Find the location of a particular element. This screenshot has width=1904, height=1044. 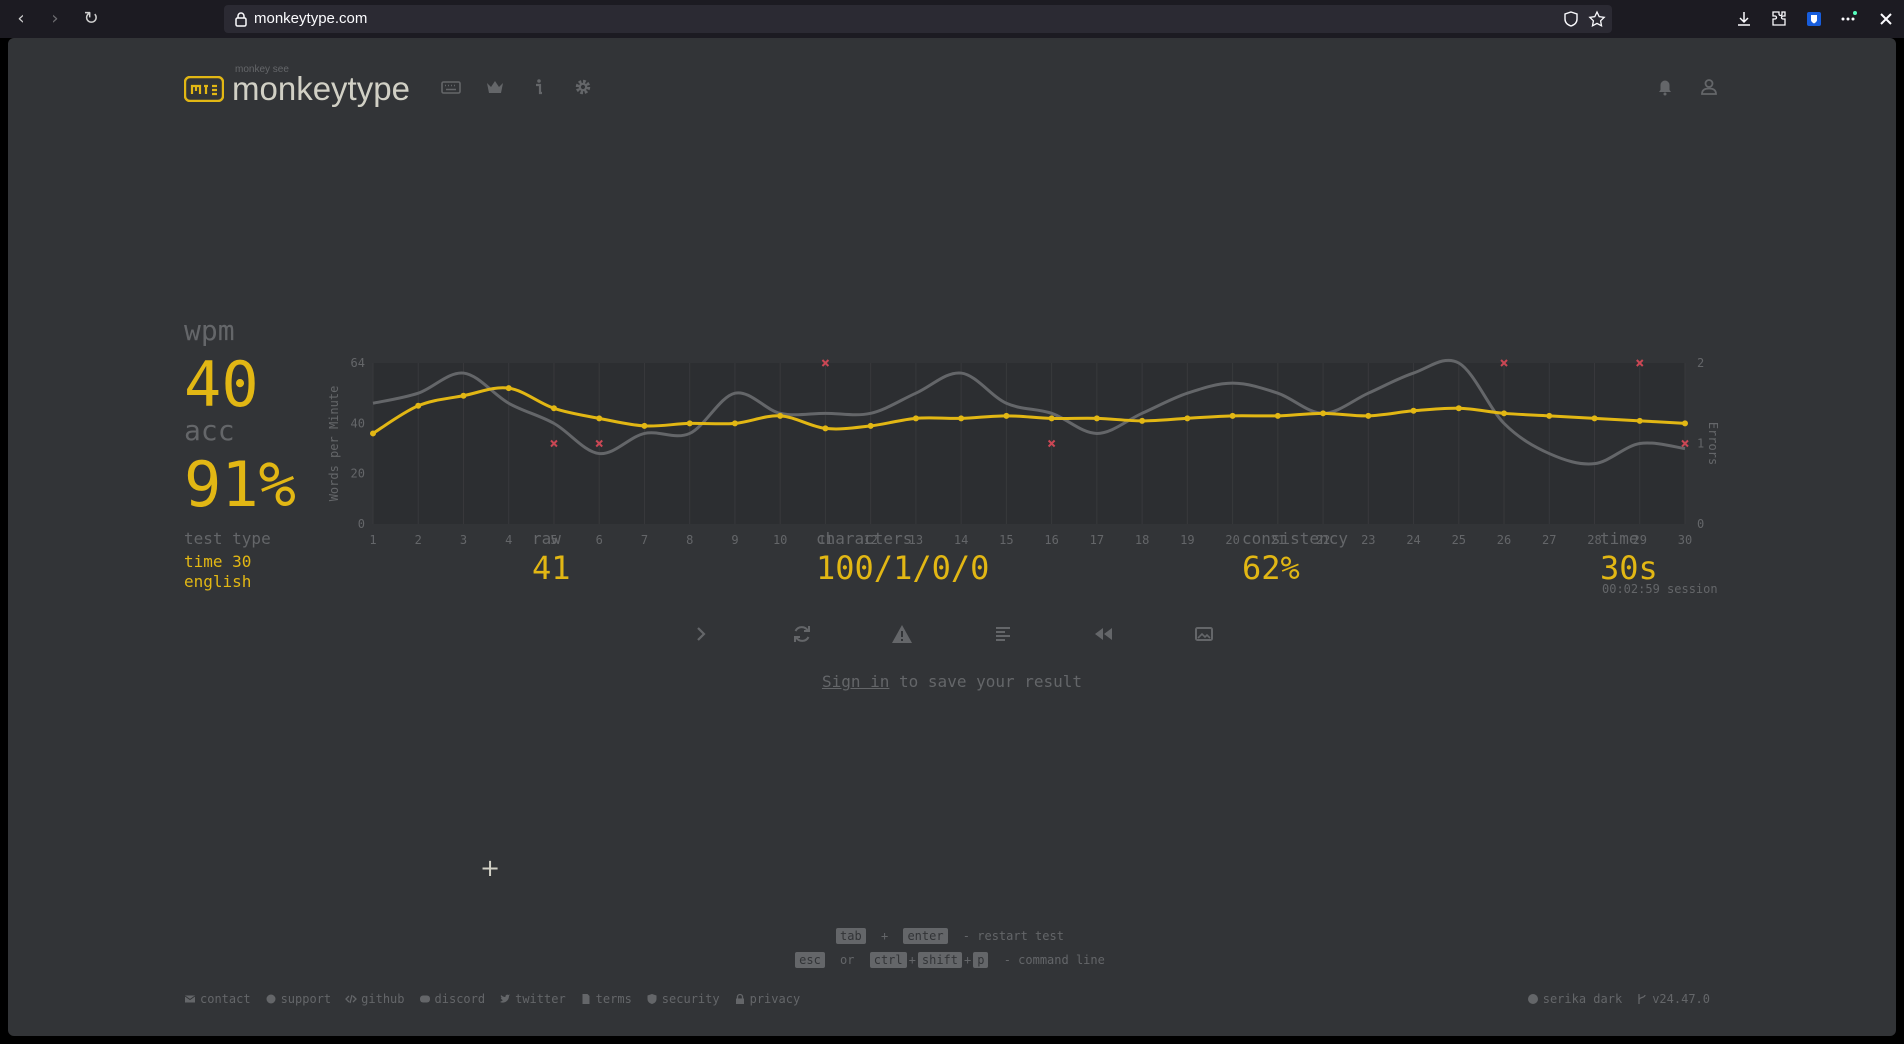

x-tick-label: 20 is located at coordinates (1232, 540).